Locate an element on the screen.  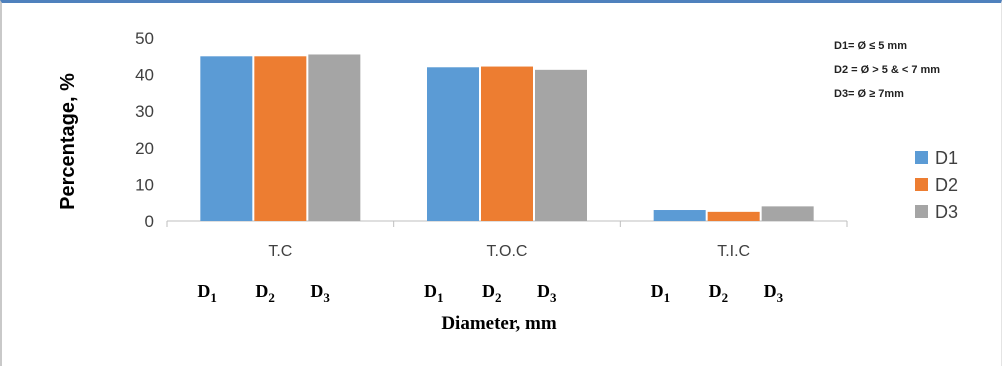
y-tick-label-20: 20 is located at coordinates (144, 148).